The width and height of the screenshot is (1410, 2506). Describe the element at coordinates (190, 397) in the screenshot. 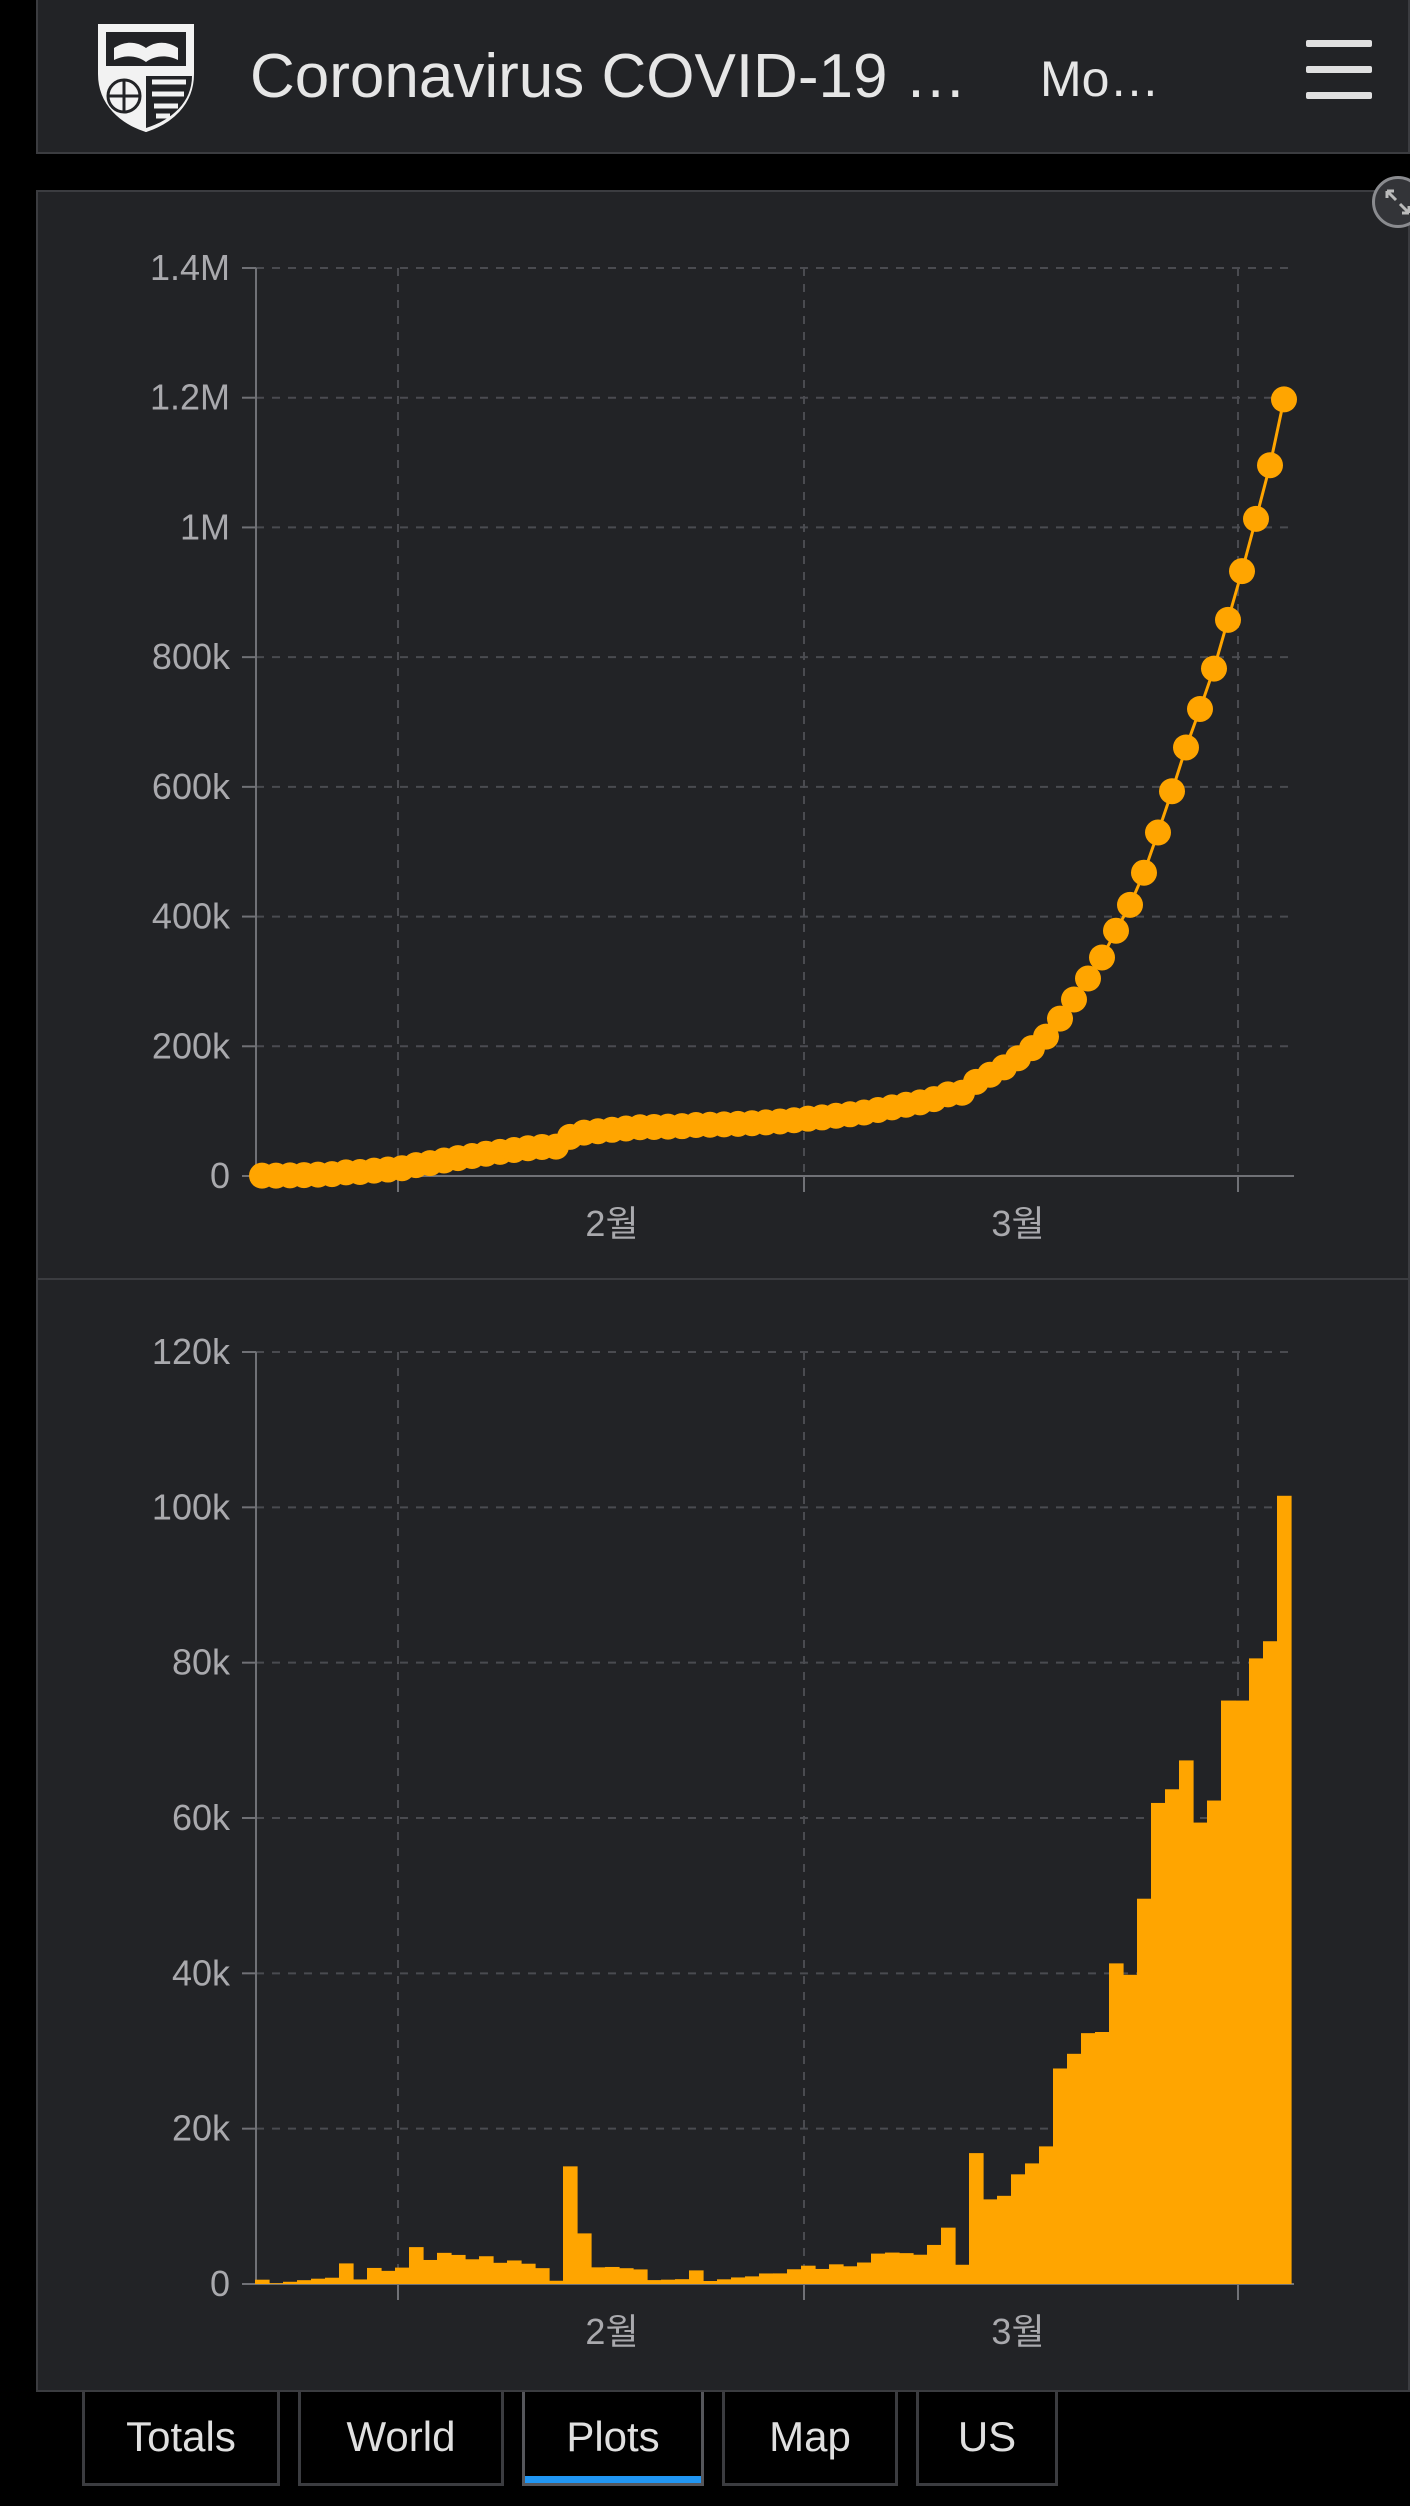

I see `y-tick-label: 1.2M` at that location.